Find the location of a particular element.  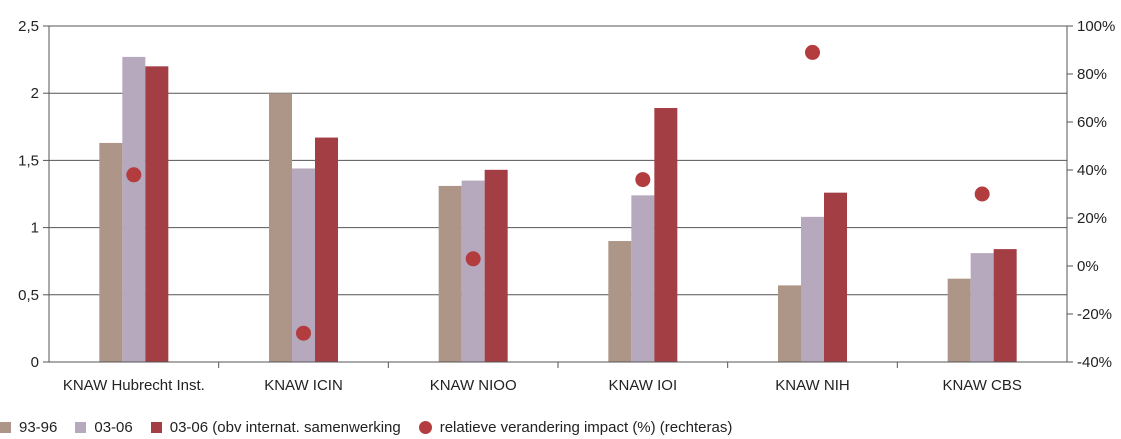

left-tick-label: 1,5 is located at coordinates (28, 160).